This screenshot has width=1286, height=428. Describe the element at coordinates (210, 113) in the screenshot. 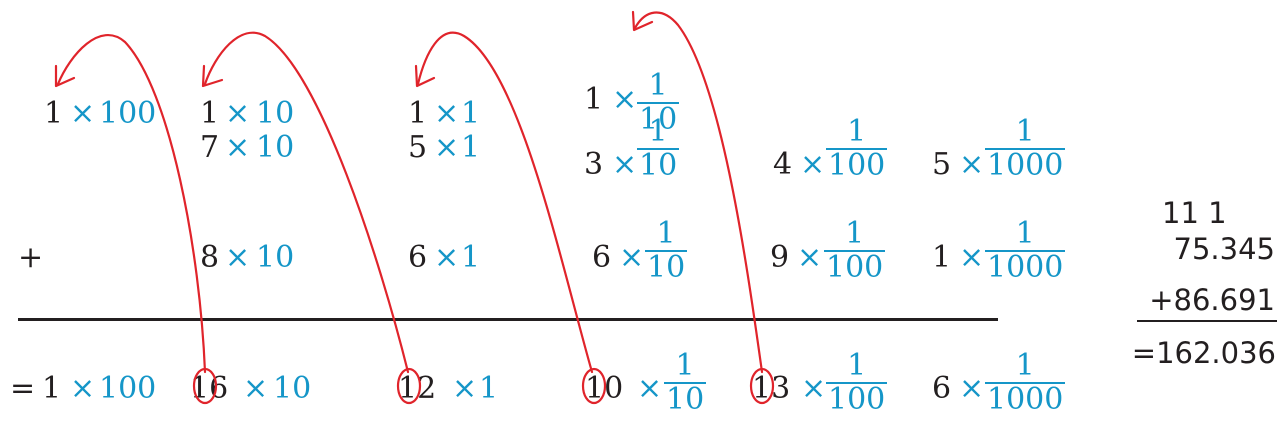

I see `carry-tens-coef: 1` at that location.